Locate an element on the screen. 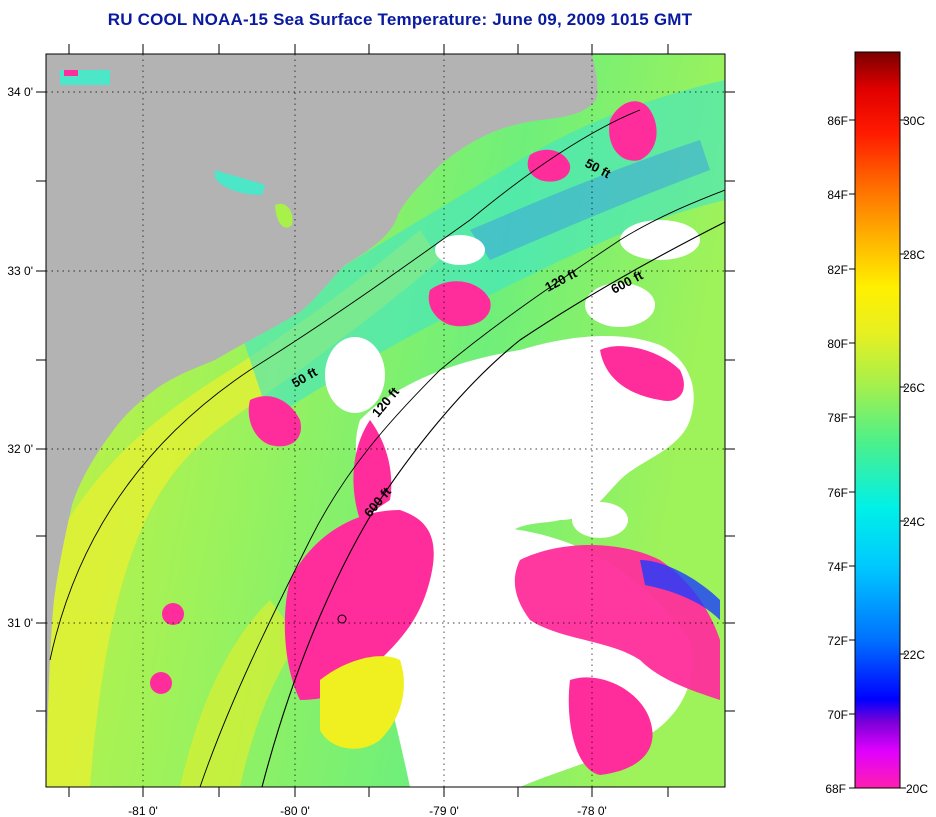 The height and width of the screenshot is (817, 936). longitude-label: -78 0' is located at coordinates (592, 810).